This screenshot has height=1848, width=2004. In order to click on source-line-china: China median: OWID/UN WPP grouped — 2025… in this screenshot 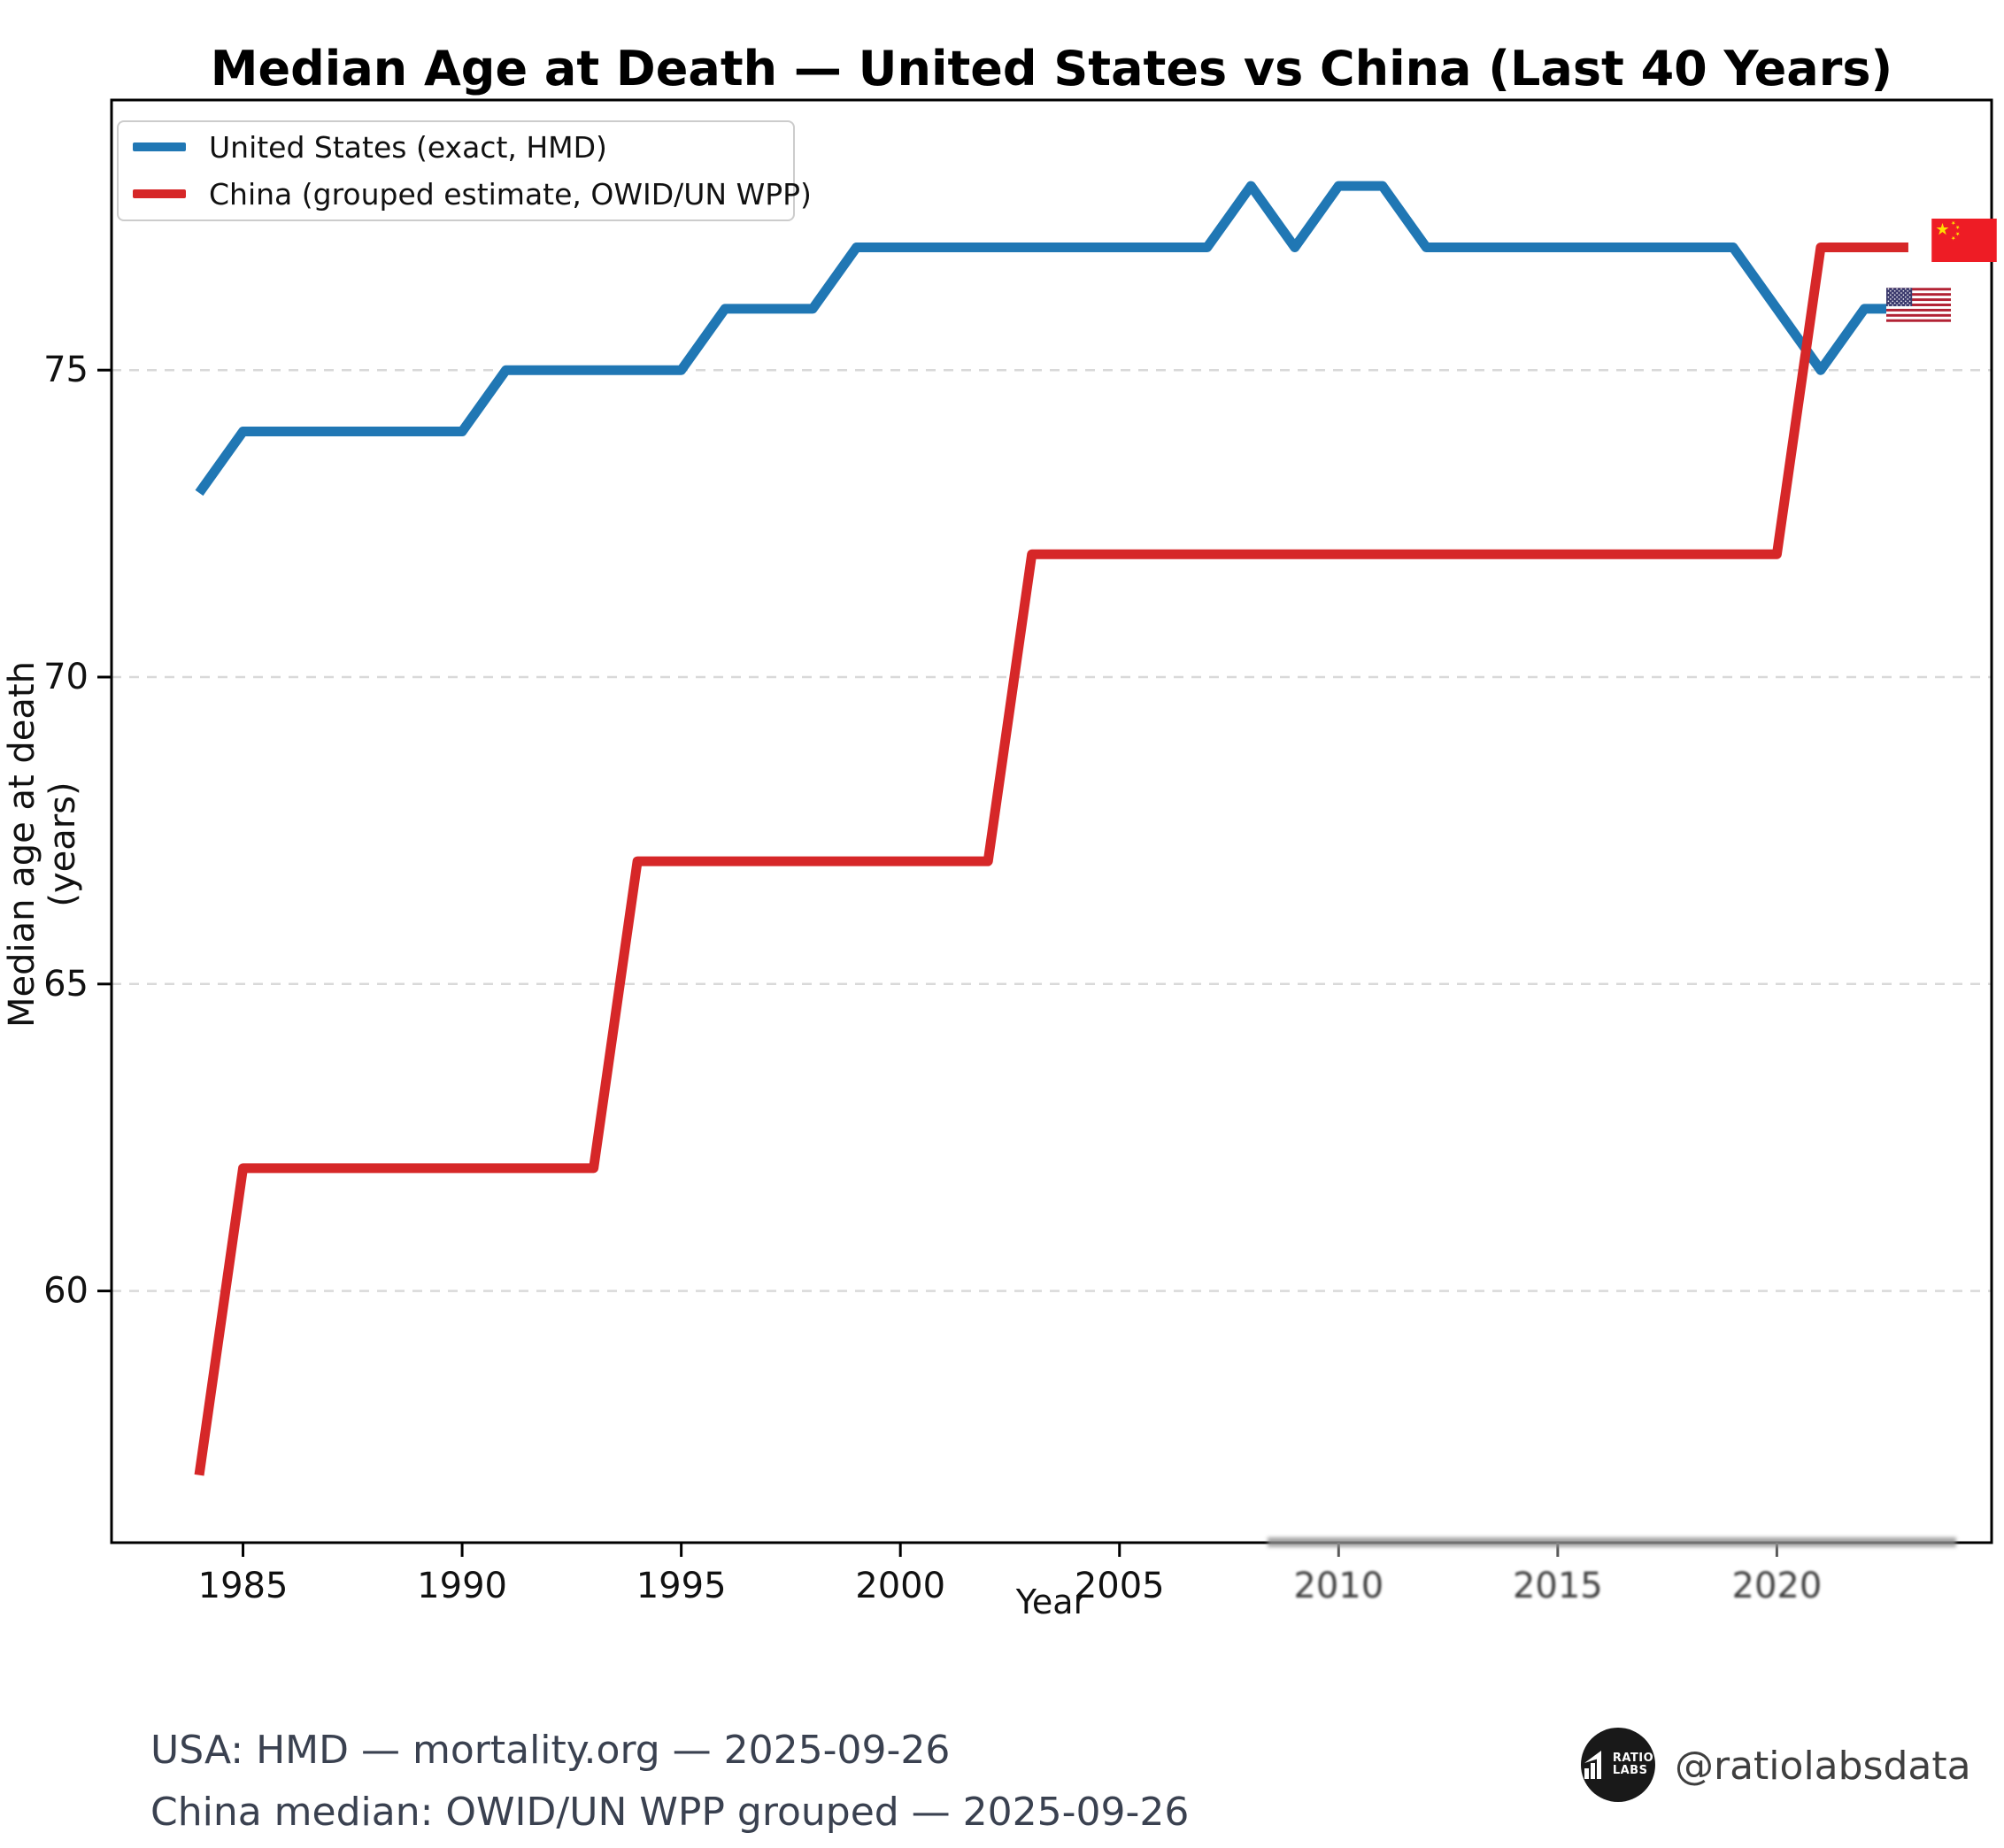, I will do `click(670, 1812)`.